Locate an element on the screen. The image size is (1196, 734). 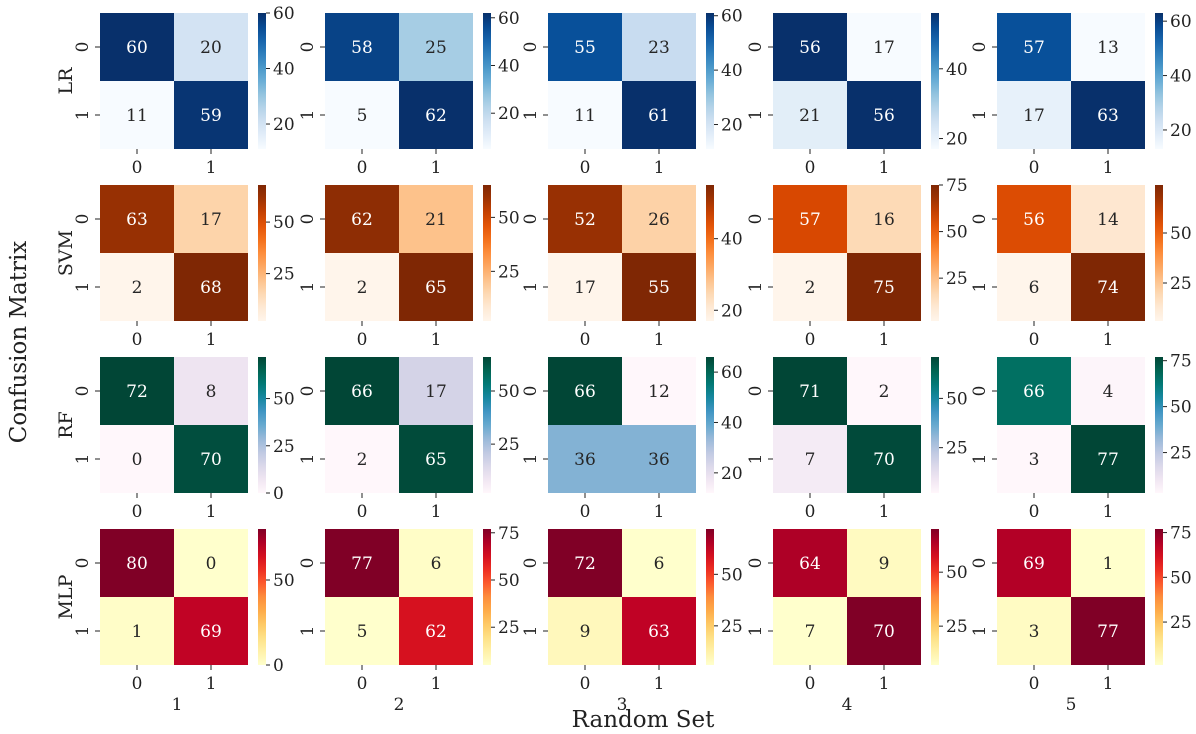
cell-value-label: 12 is located at coordinates (659, 392).